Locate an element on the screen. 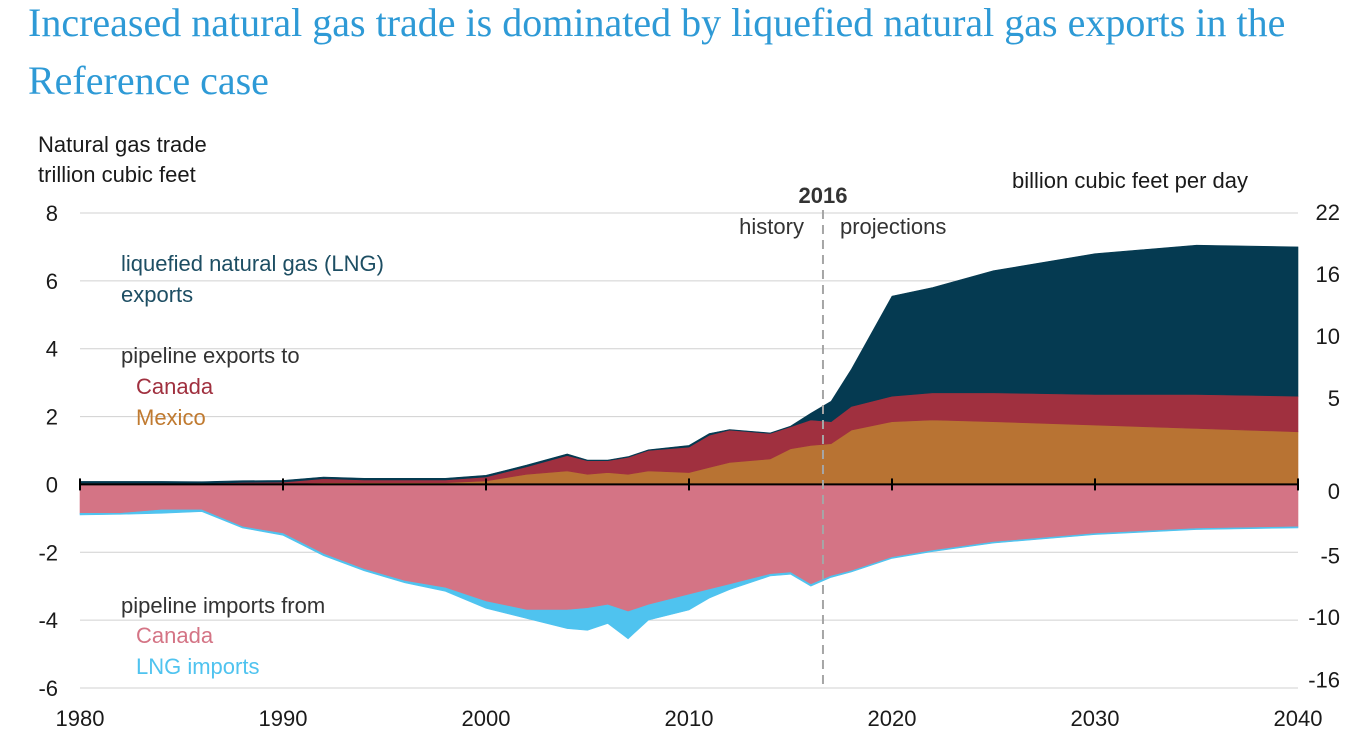  legend-pipeline-imports-heading: pipeline imports from is located at coordinates (223, 605).